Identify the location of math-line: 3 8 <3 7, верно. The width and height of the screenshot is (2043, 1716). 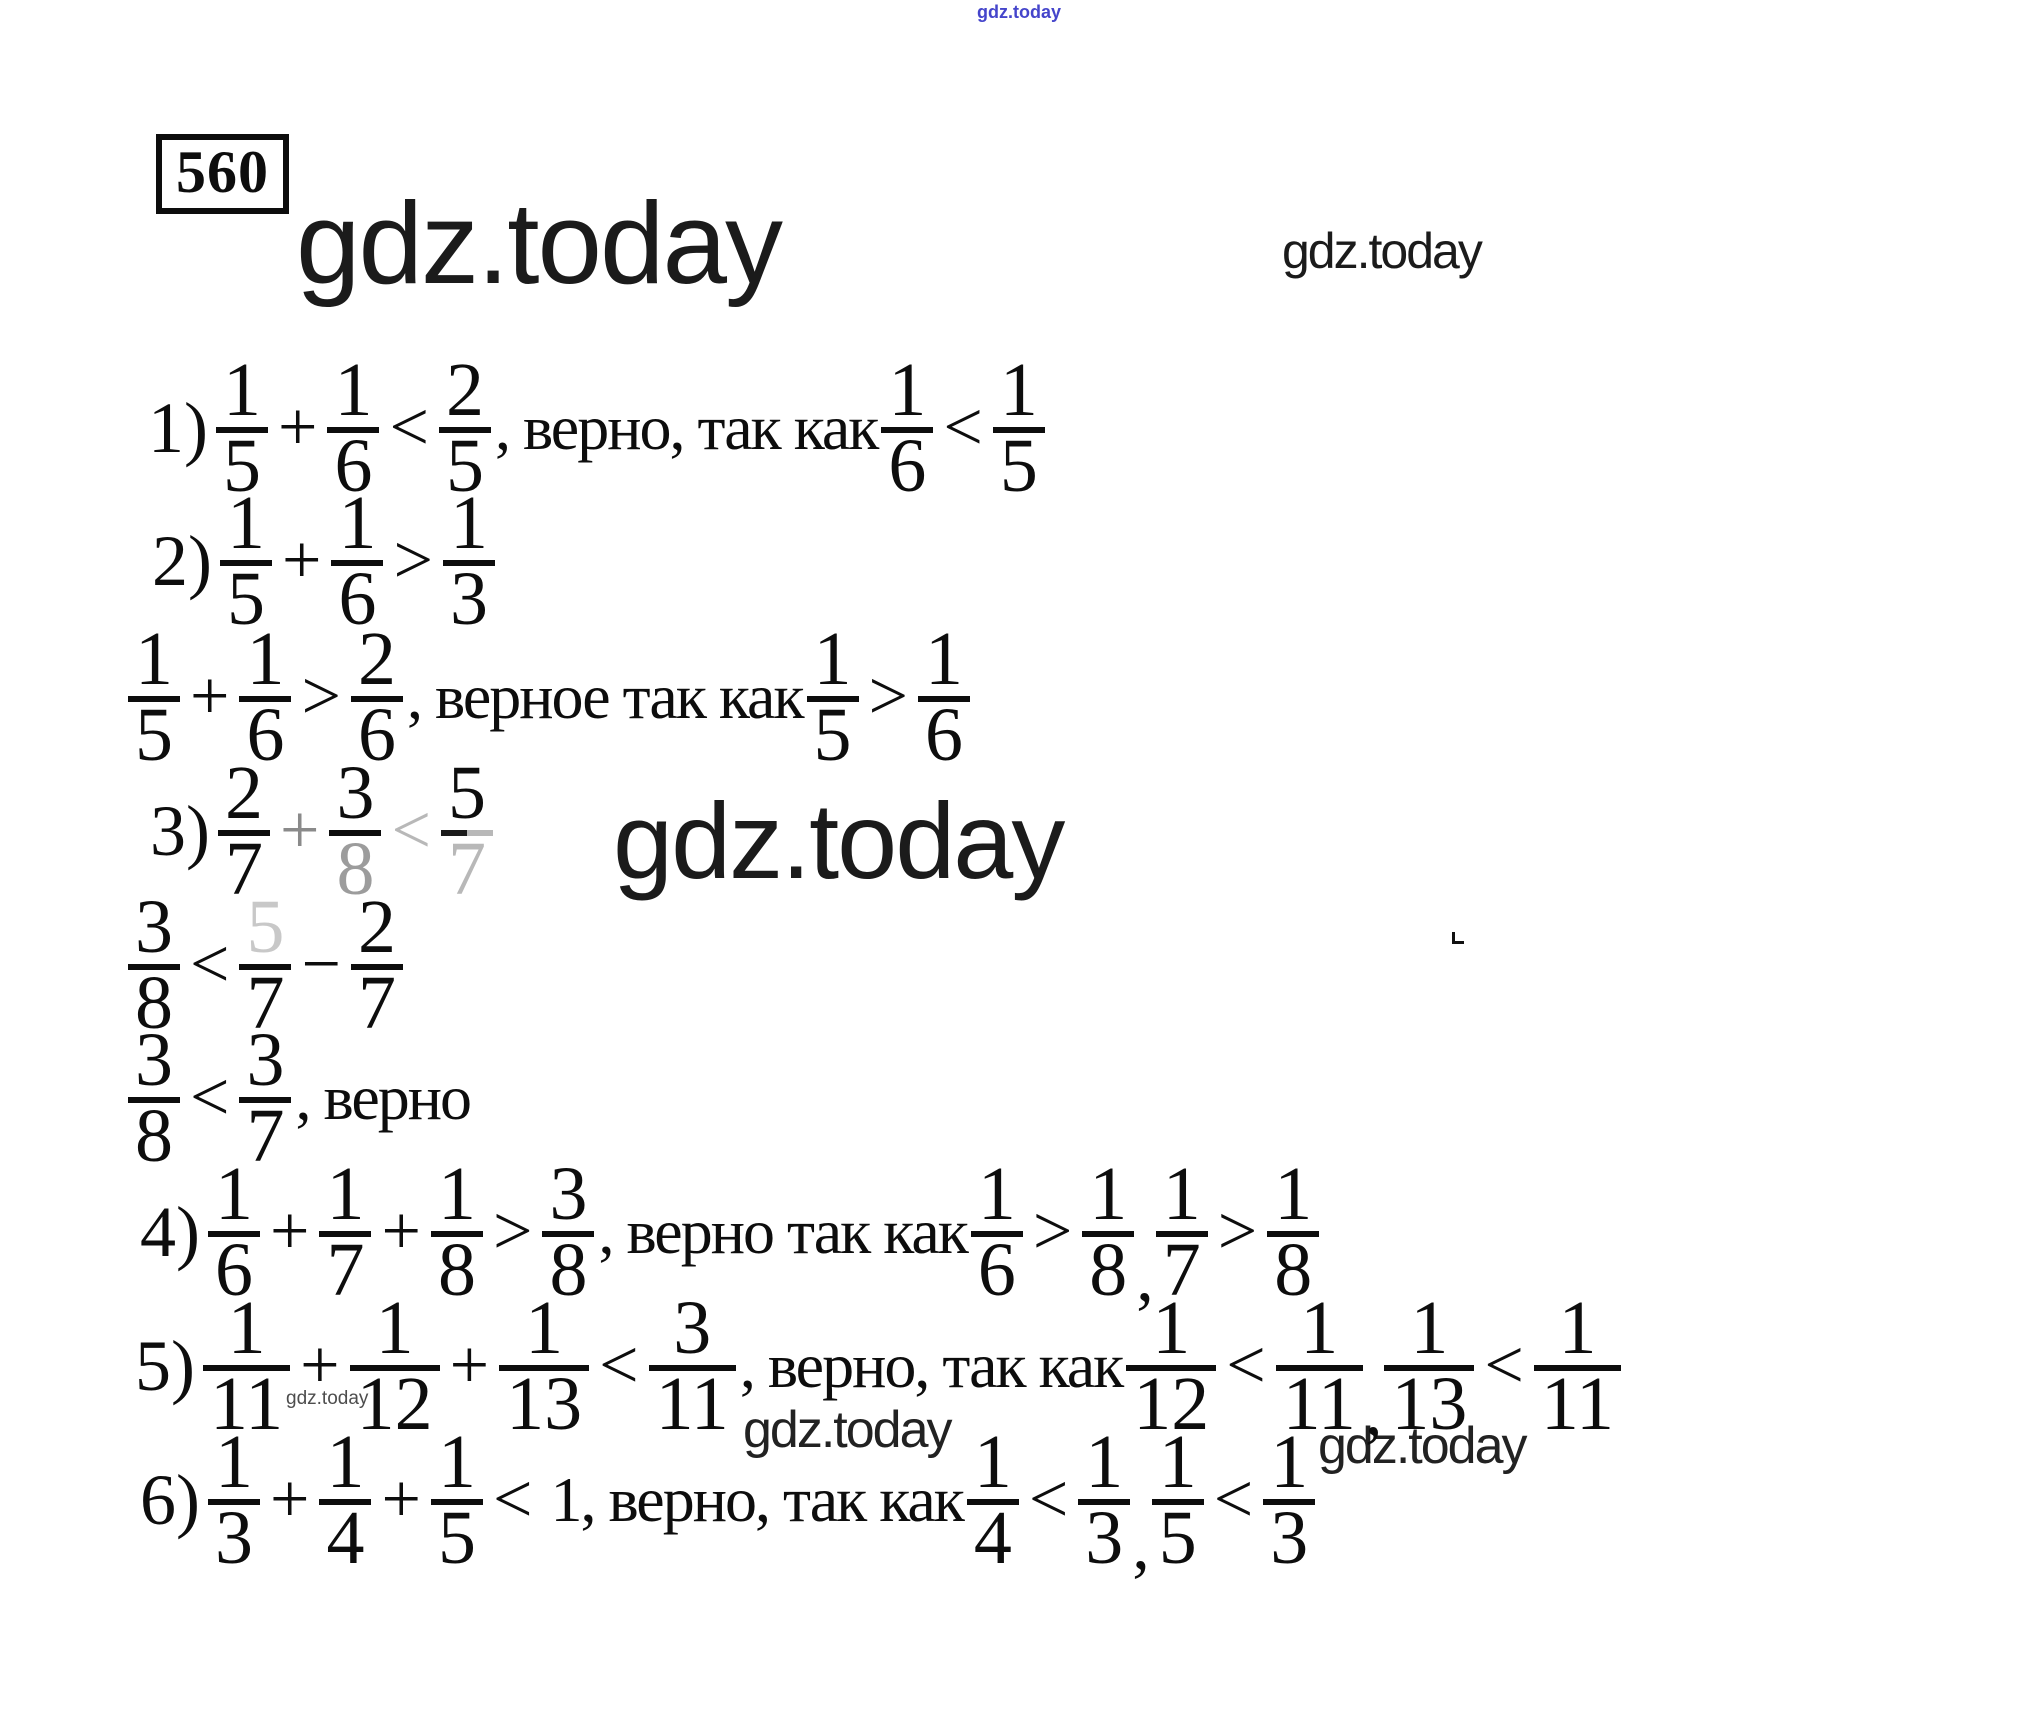
(302, 1096).